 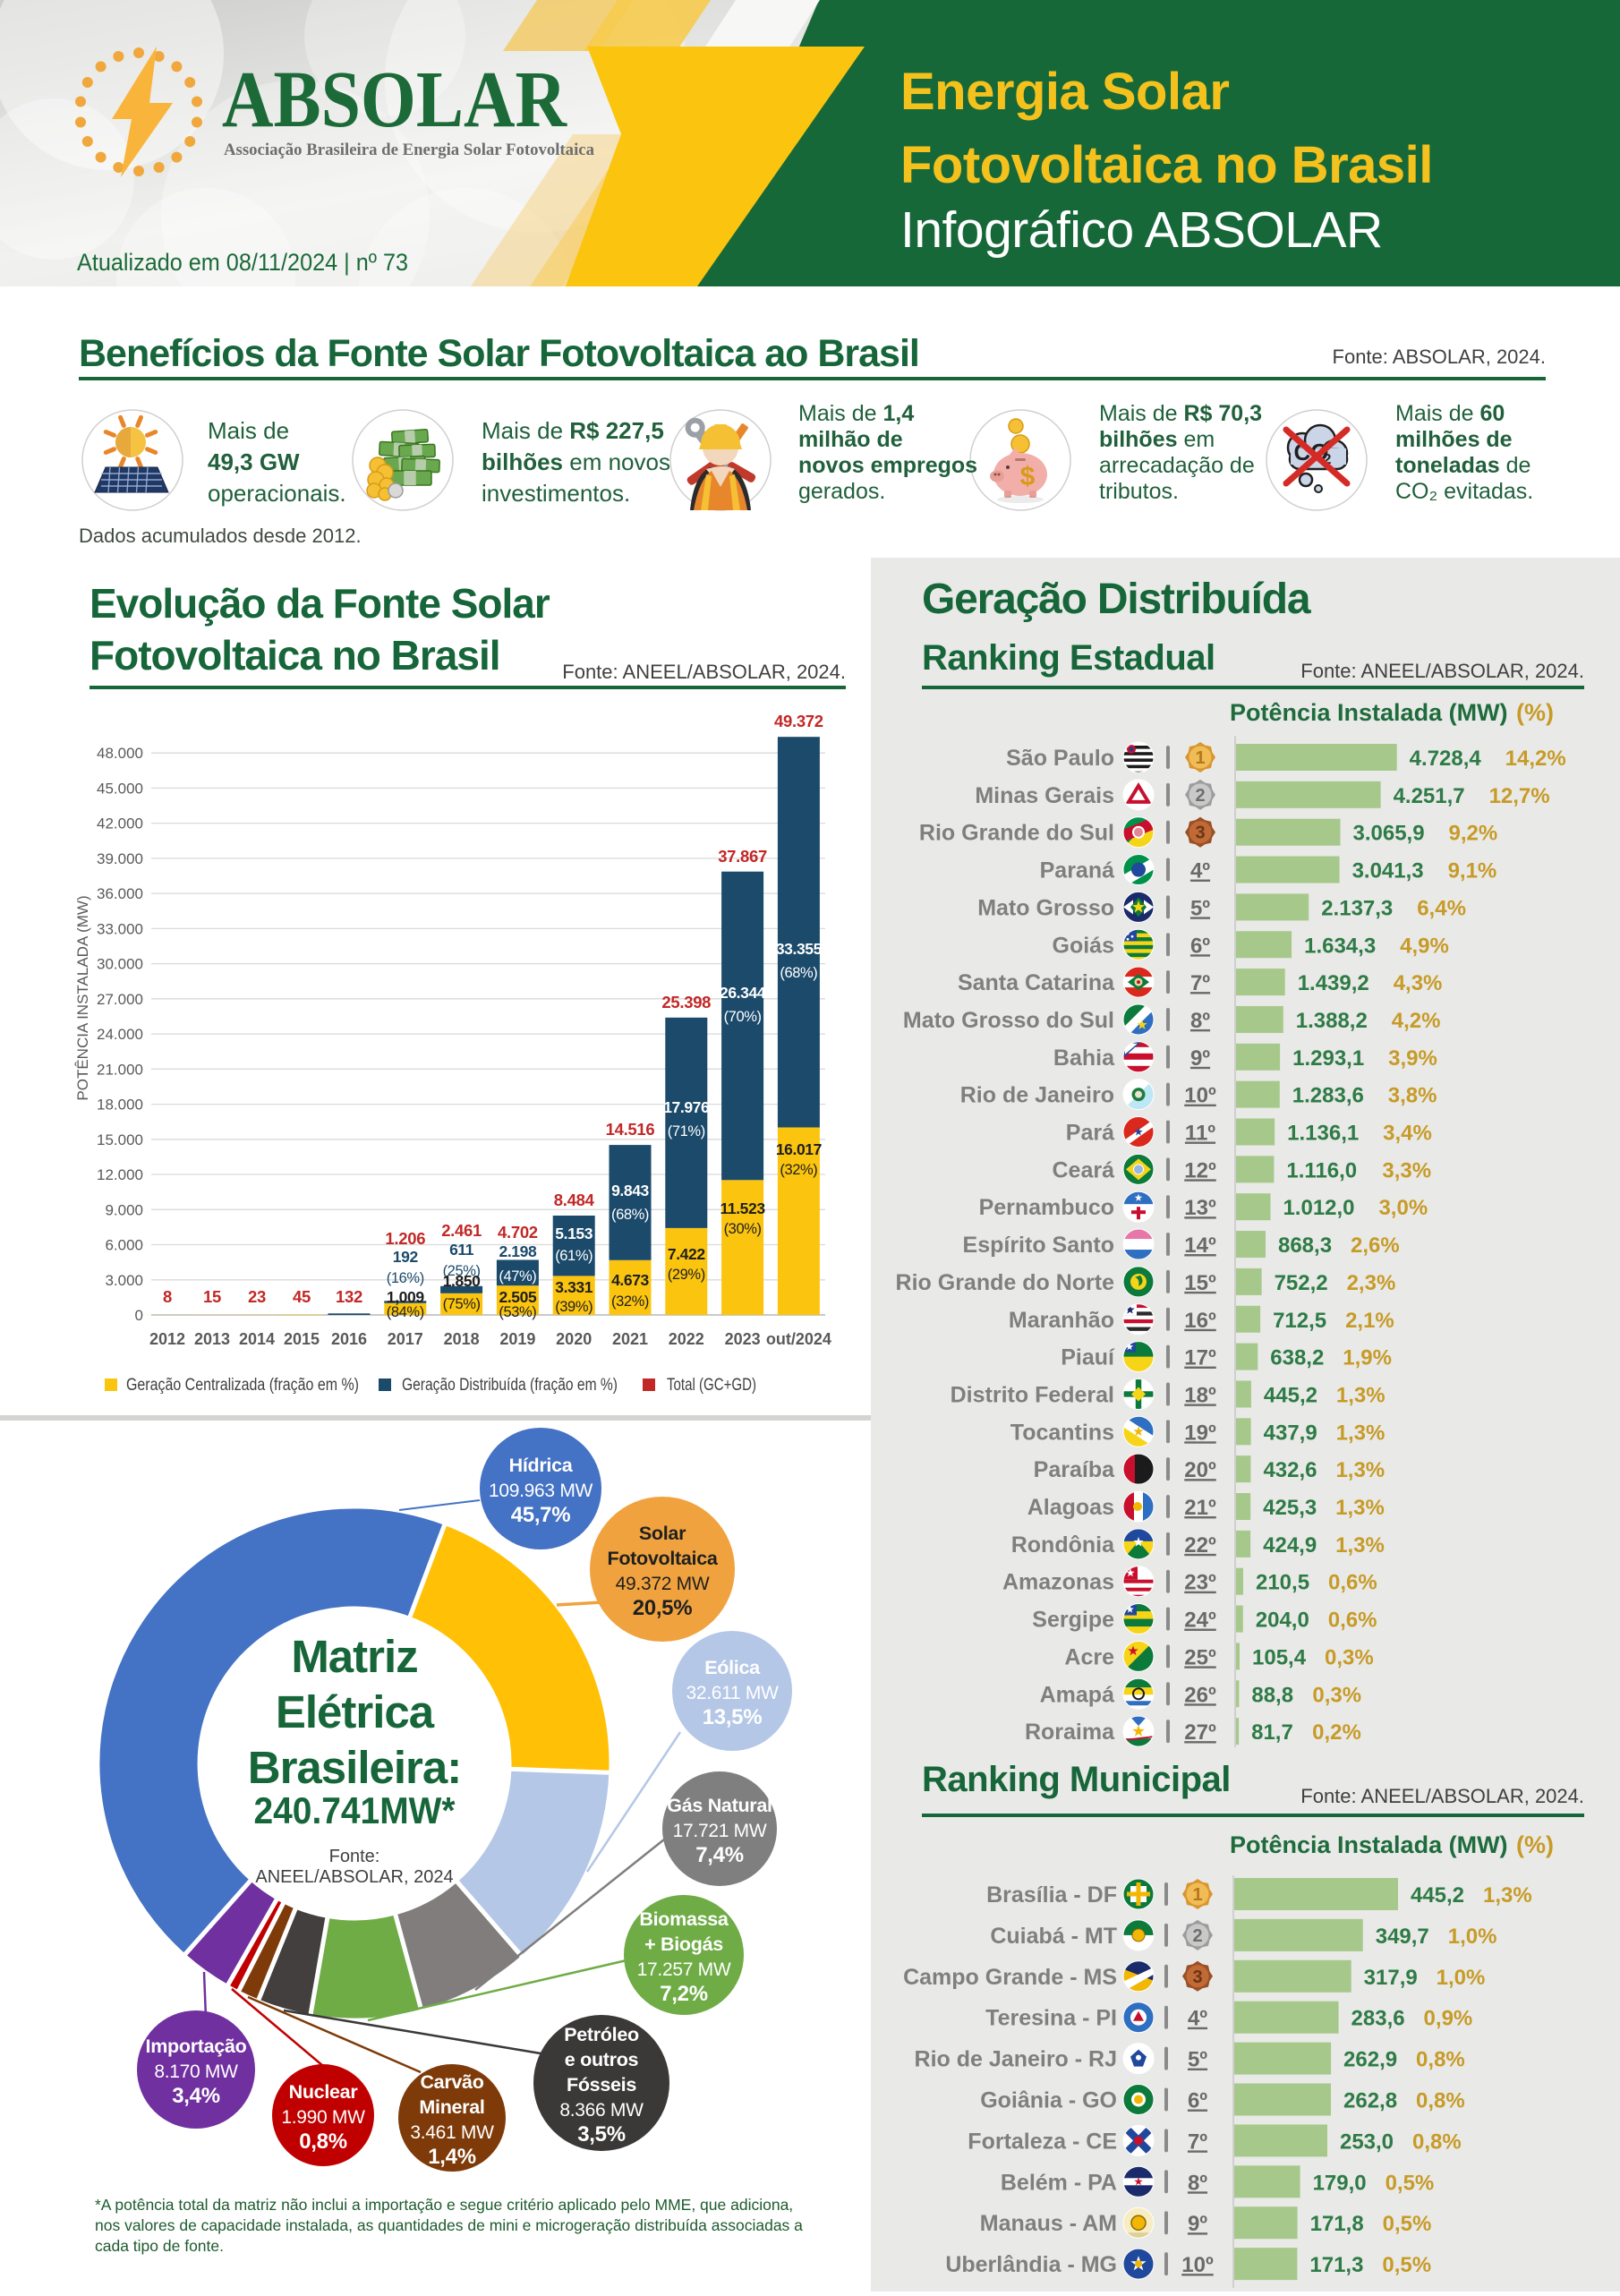 I want to click on svg-text: 3.000, so click(x=124, y=1280).